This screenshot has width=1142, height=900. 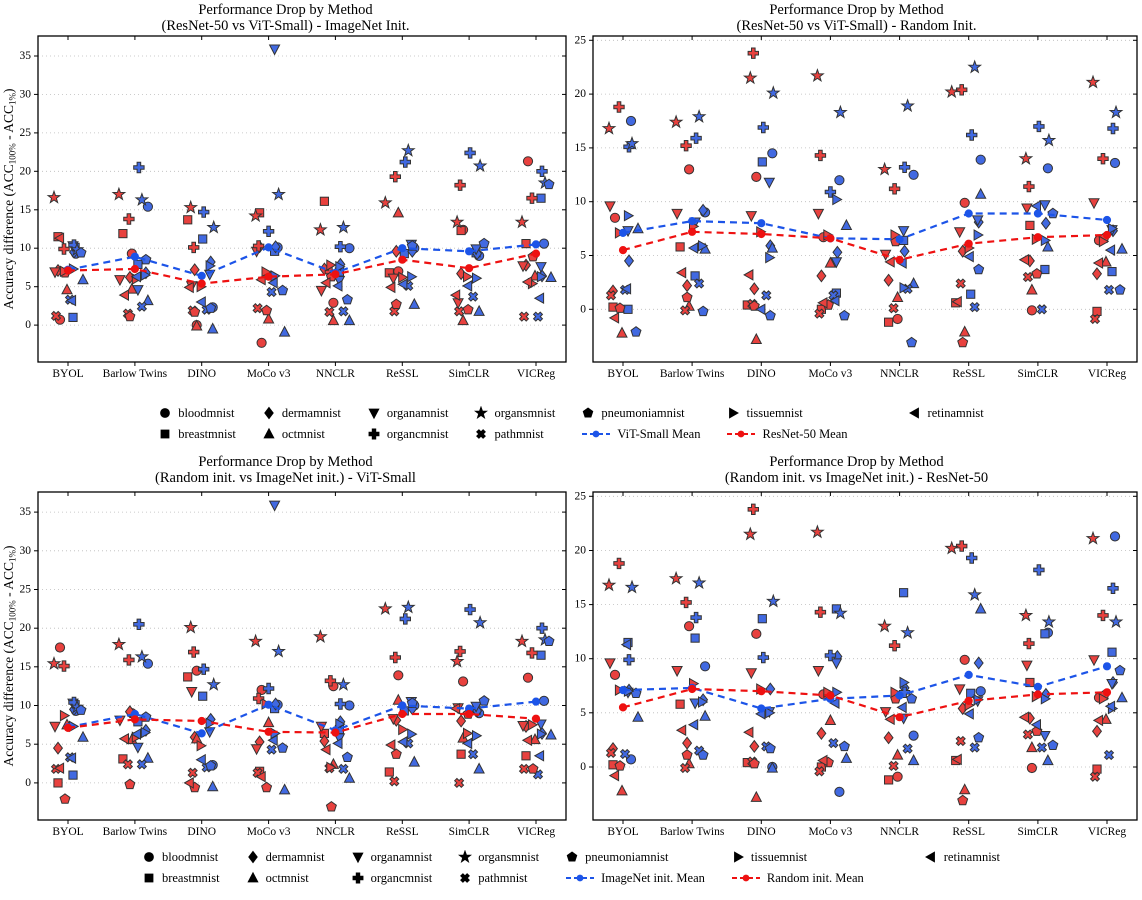 I want to click on point-blue-BYOL-organsmnist, so click(x=632, y=586).